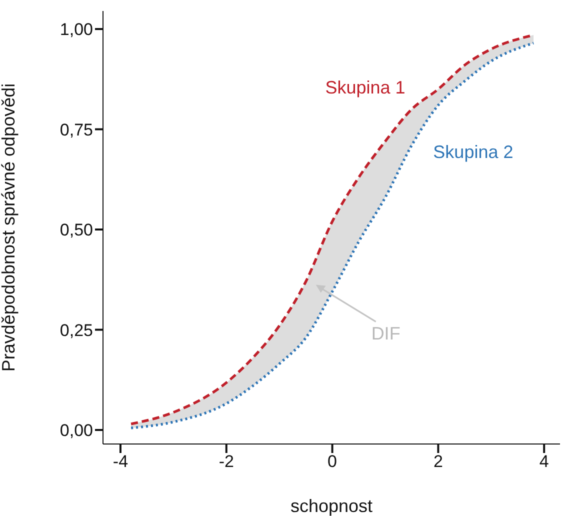 This screenshot has height=516, width=565. What do you see at coordinates (385, 334) in the screenshot?
I see `annotation: DIF` at bounding box center [385, 334].